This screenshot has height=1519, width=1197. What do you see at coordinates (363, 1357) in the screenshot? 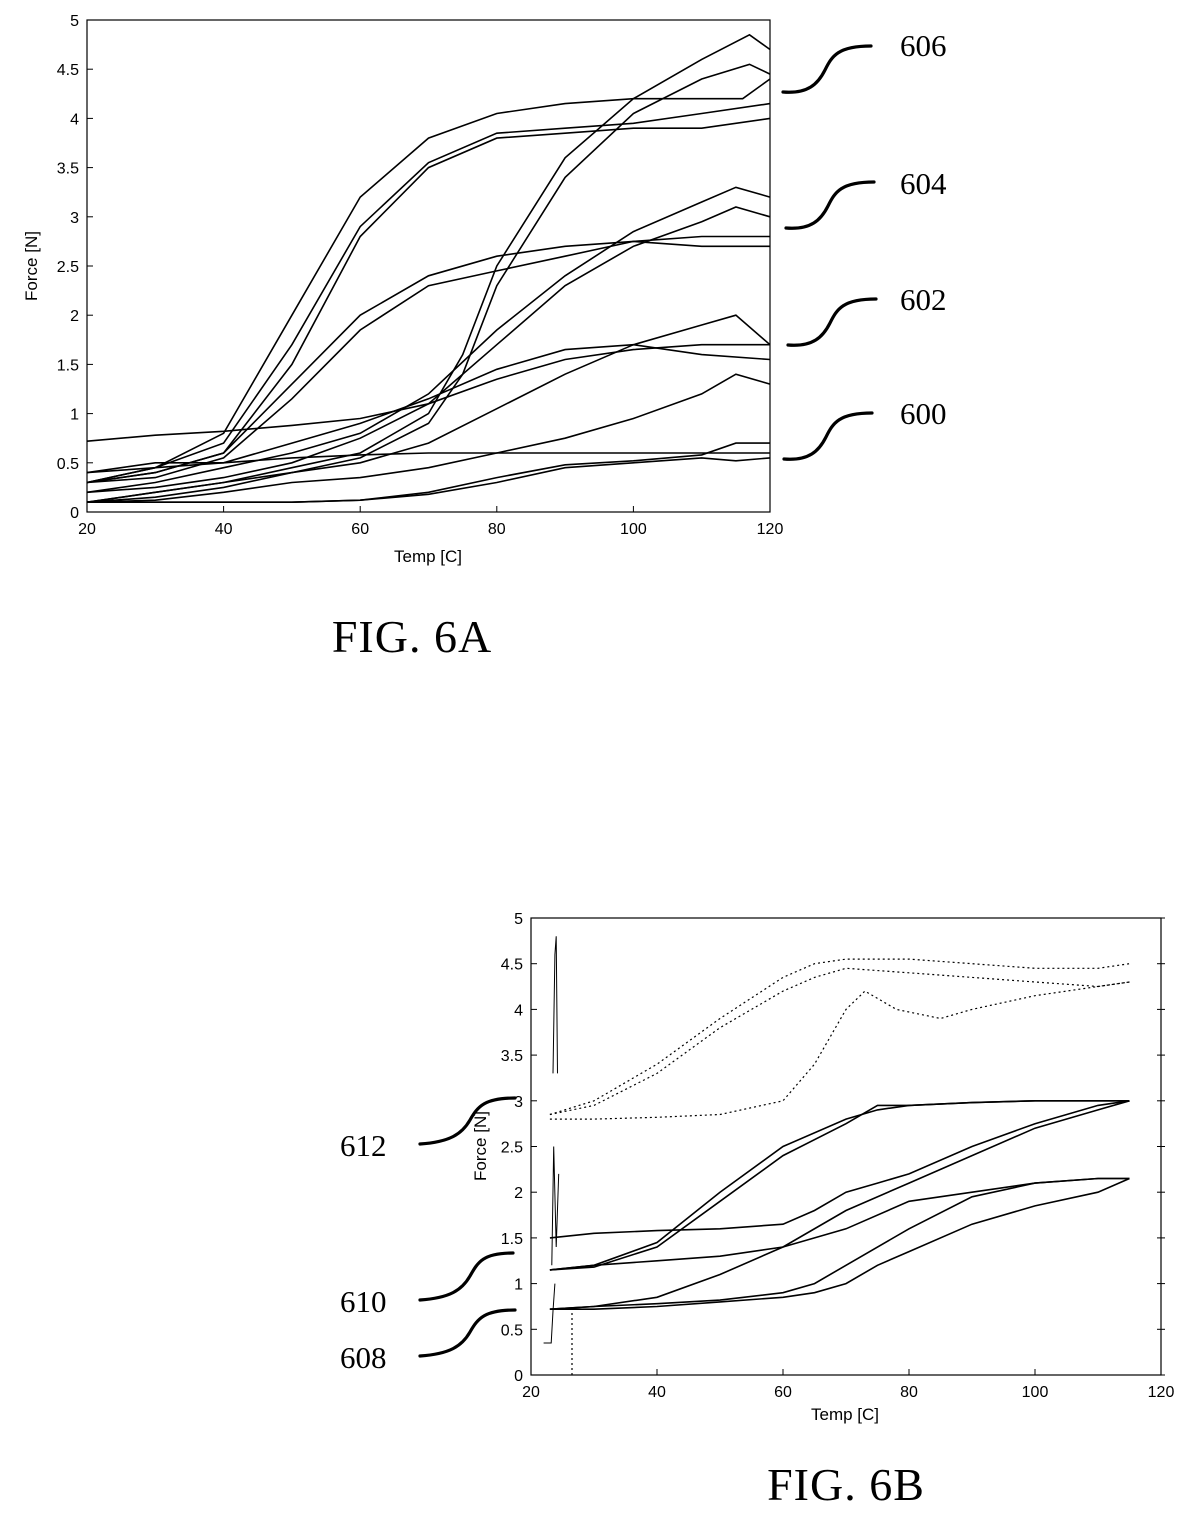
I see `reference-label-608: 608` at bounding box center [363, 1357].